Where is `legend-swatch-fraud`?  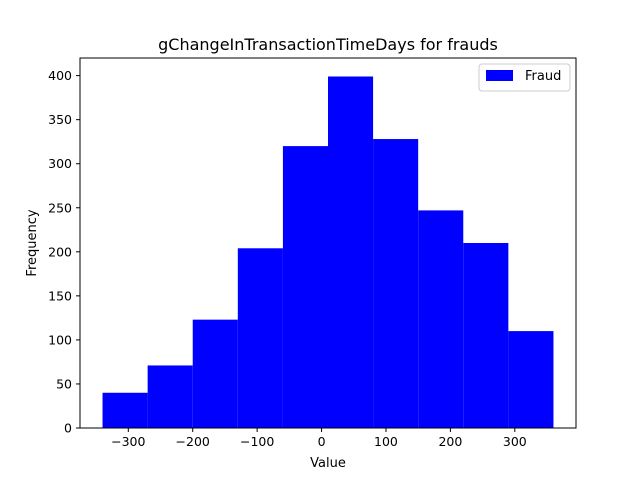
legend-swatch-fraud is located at coordinates (499, 75).